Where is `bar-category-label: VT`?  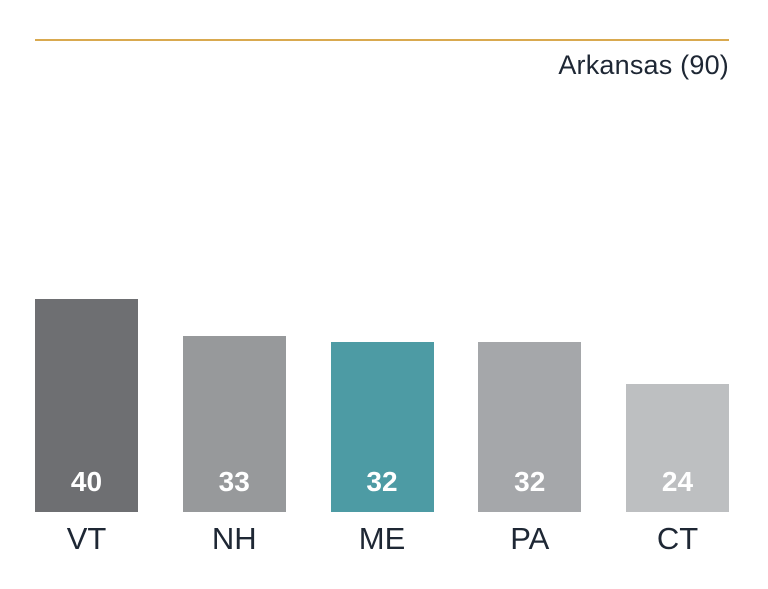
bar-category-label: VT is located at coordinates (86, 538).